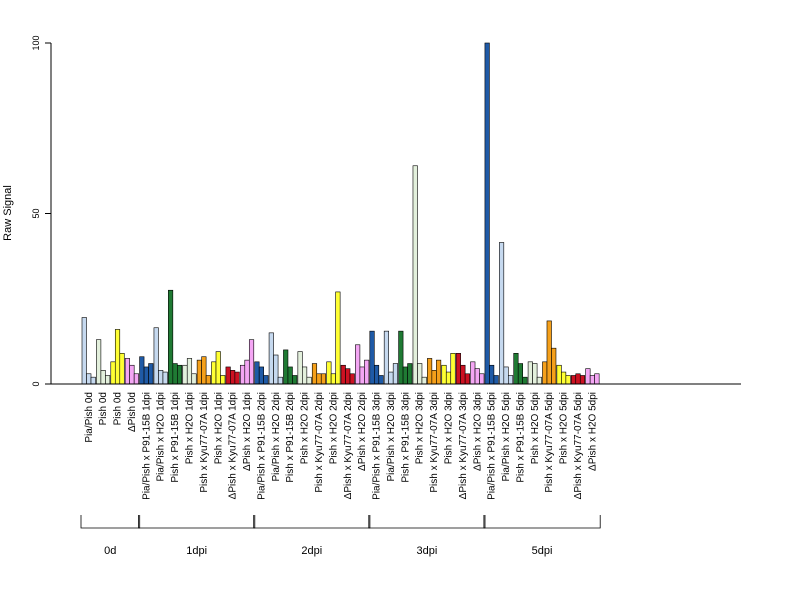 The height and width of the screenshot is (600, 800). Describe the element at coordinates (204, 442) in the screenshot. I see `x-tick-label-8: Pish x Kyu77-07A 1dpi` at that location.